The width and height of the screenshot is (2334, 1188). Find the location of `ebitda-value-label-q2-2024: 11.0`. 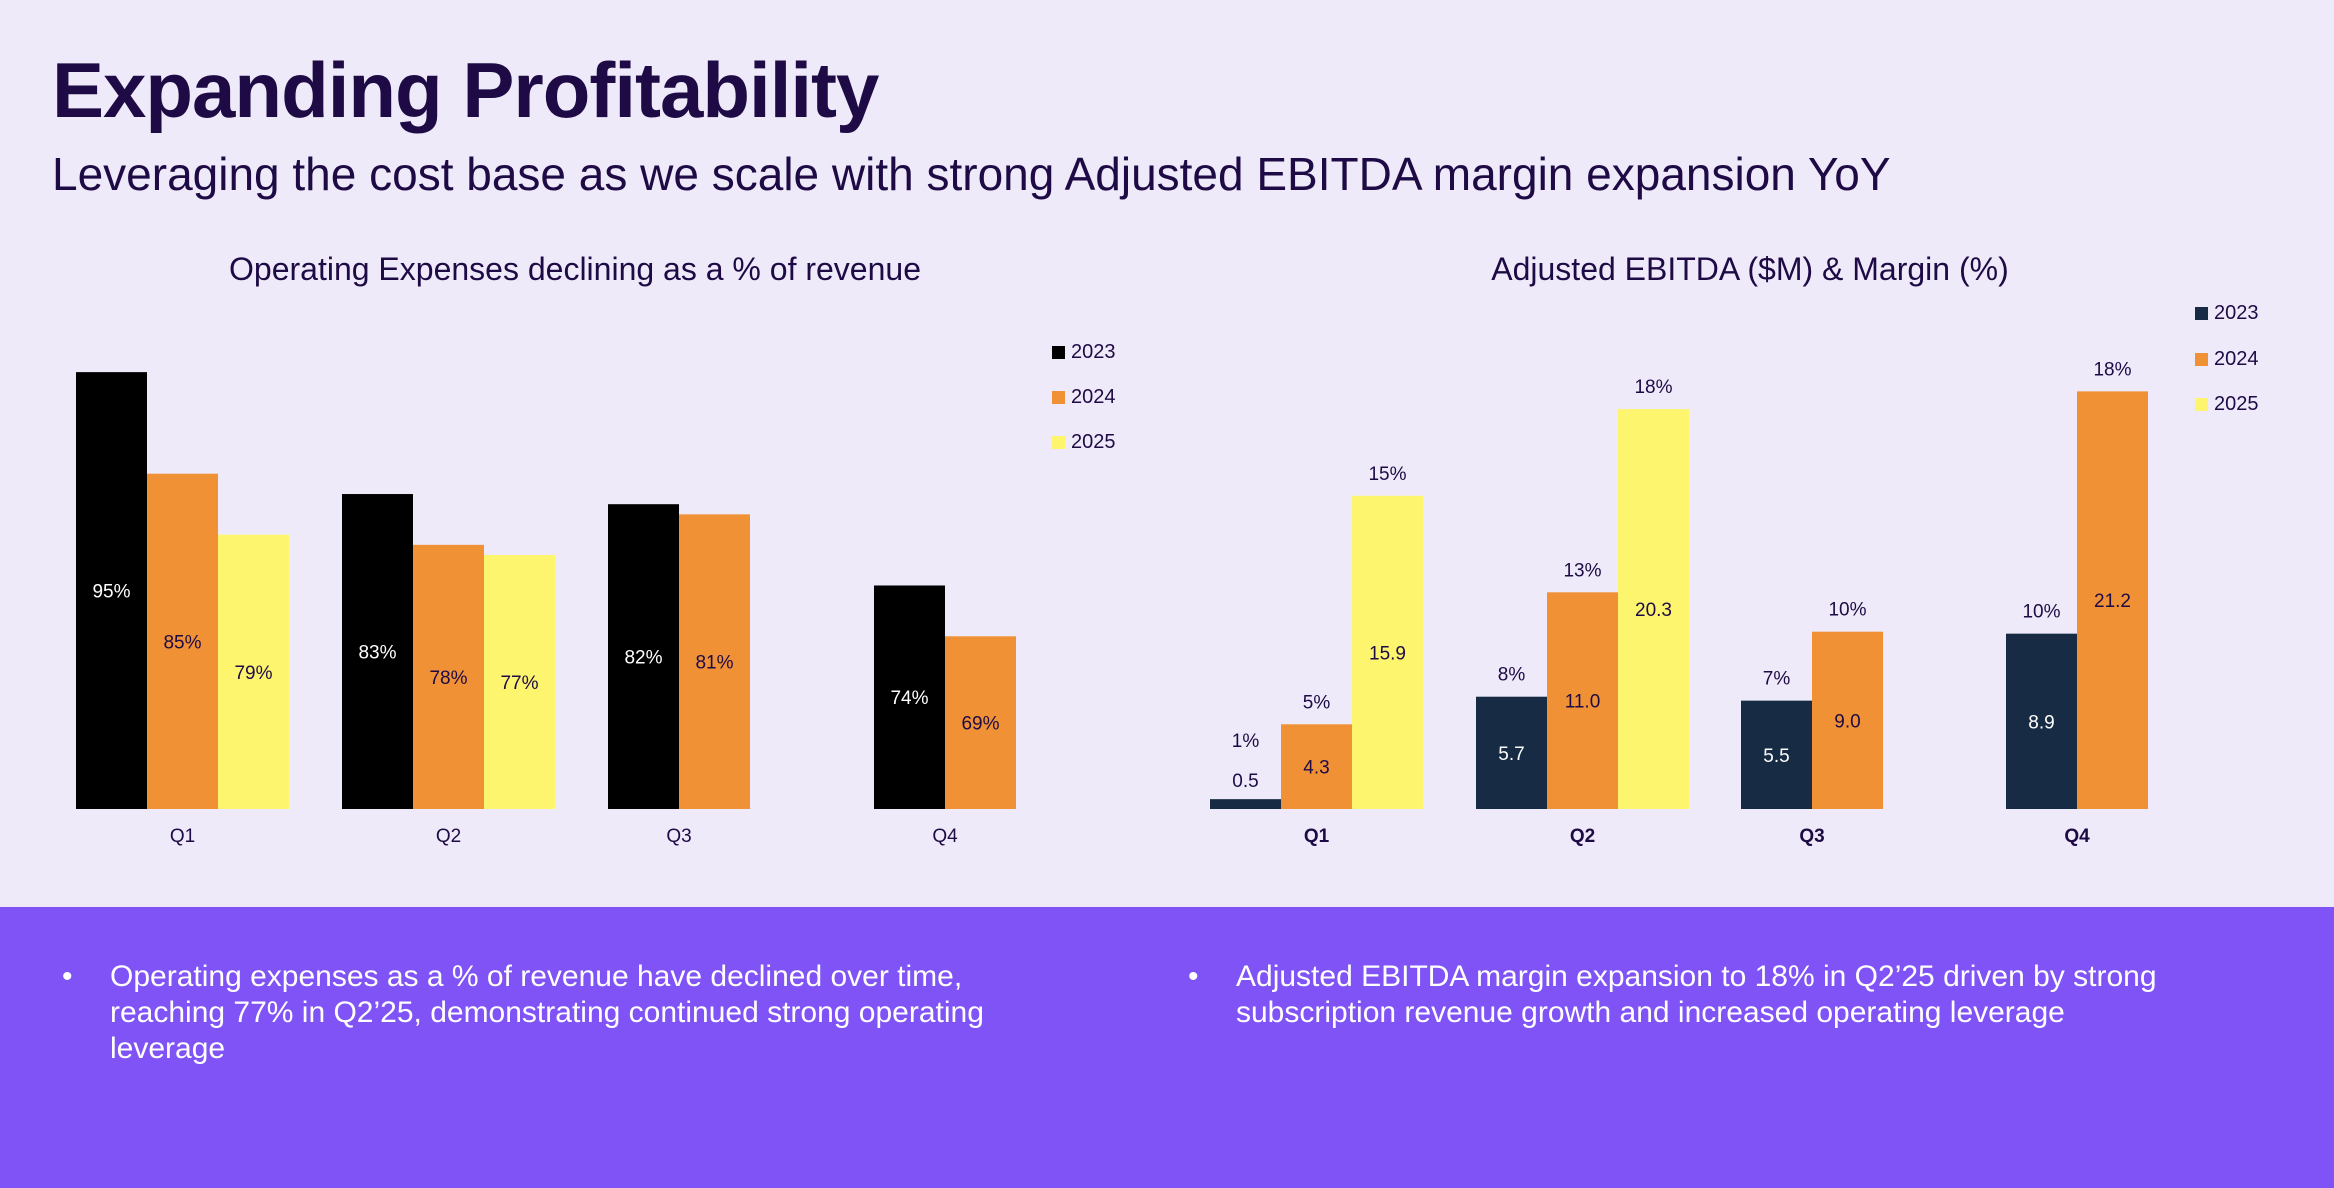

ebitda-value-label-q2-2024: 11.0 is located at coordinates (1583, 702).